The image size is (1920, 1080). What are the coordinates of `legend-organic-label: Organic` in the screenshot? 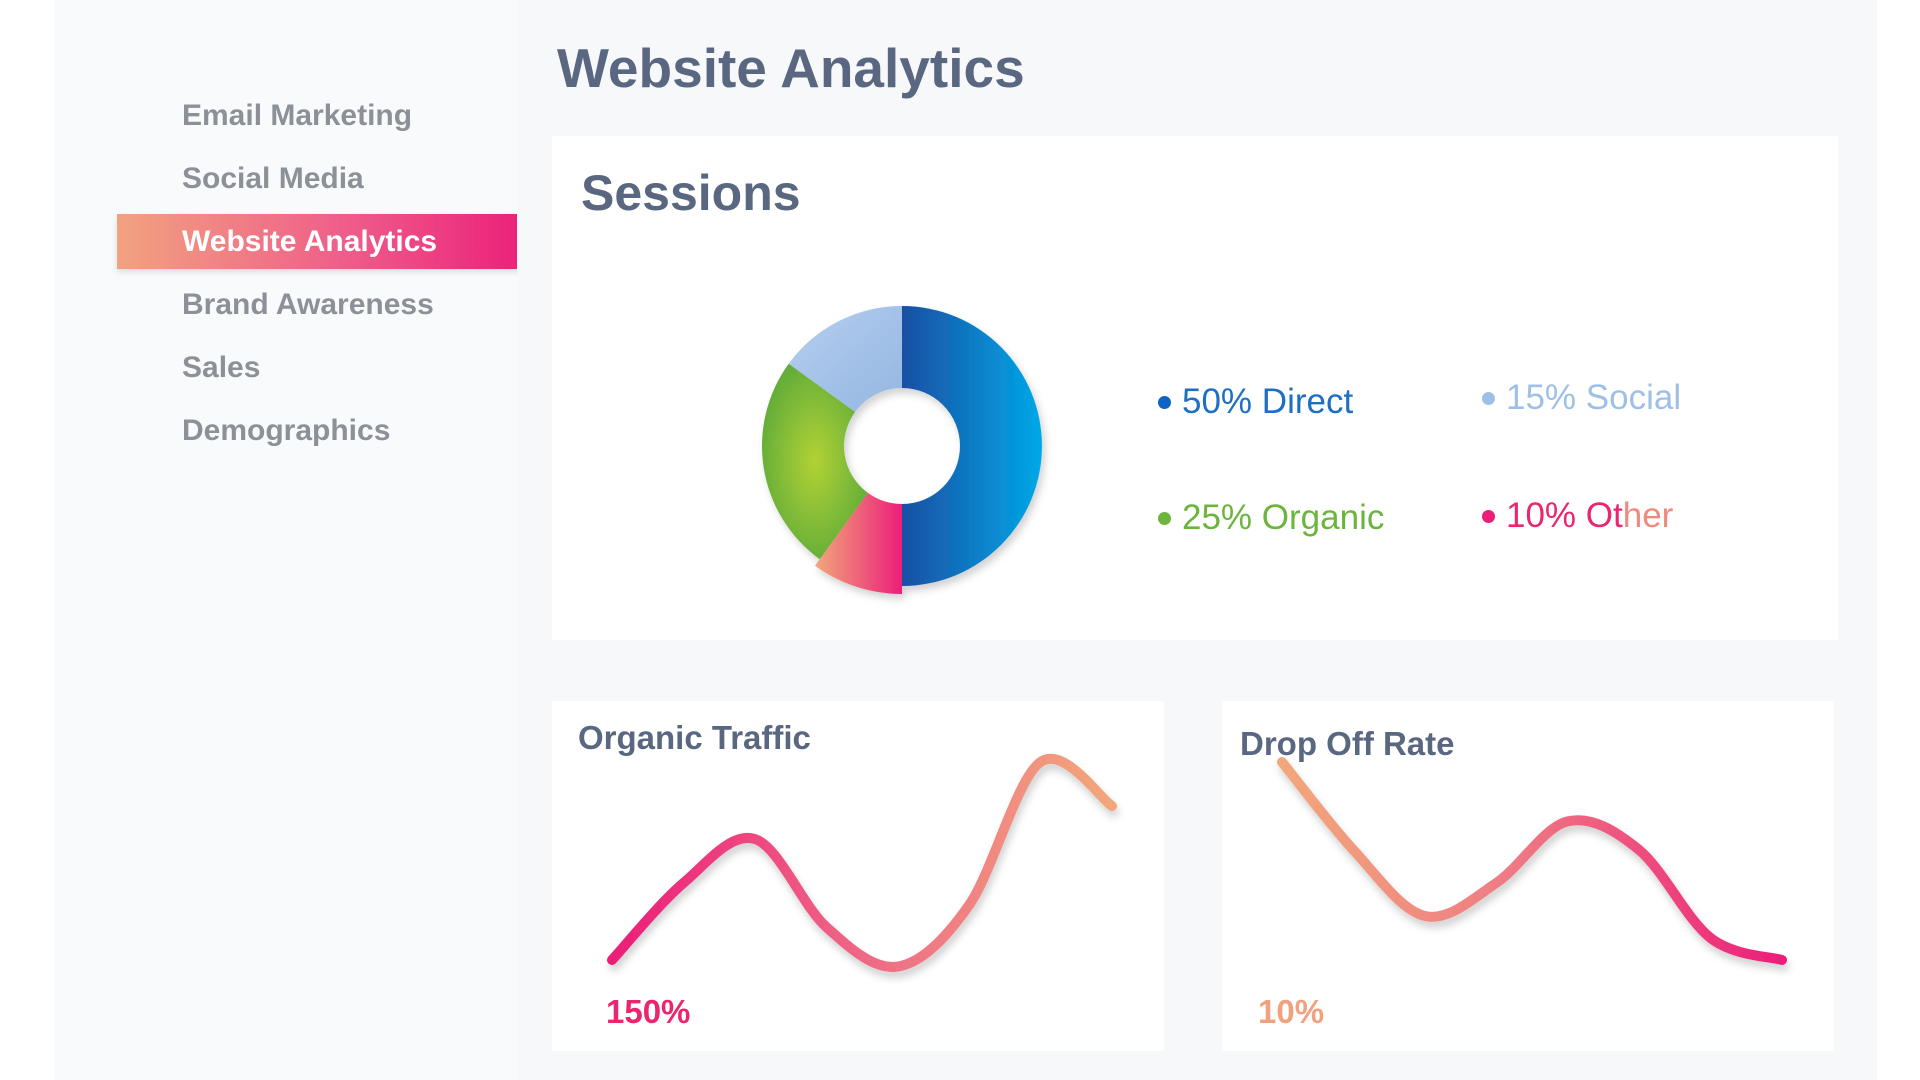 It's located at (1323, 517).